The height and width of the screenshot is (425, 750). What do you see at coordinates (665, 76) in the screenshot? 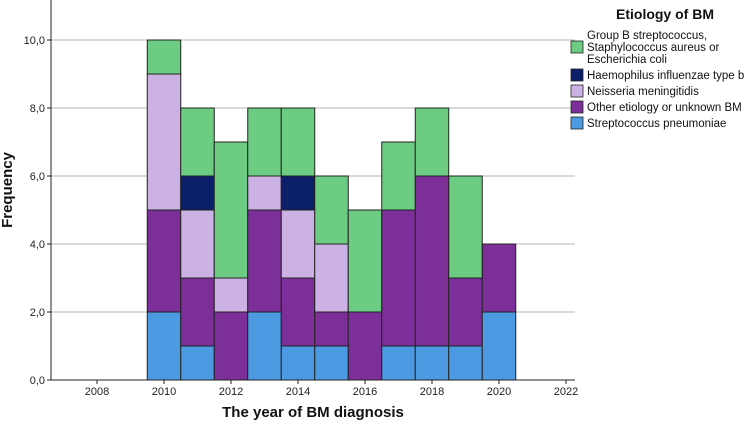
I see `legend-label-hib: Haemophilus influenzae type b` at bounding box center [665, 76].